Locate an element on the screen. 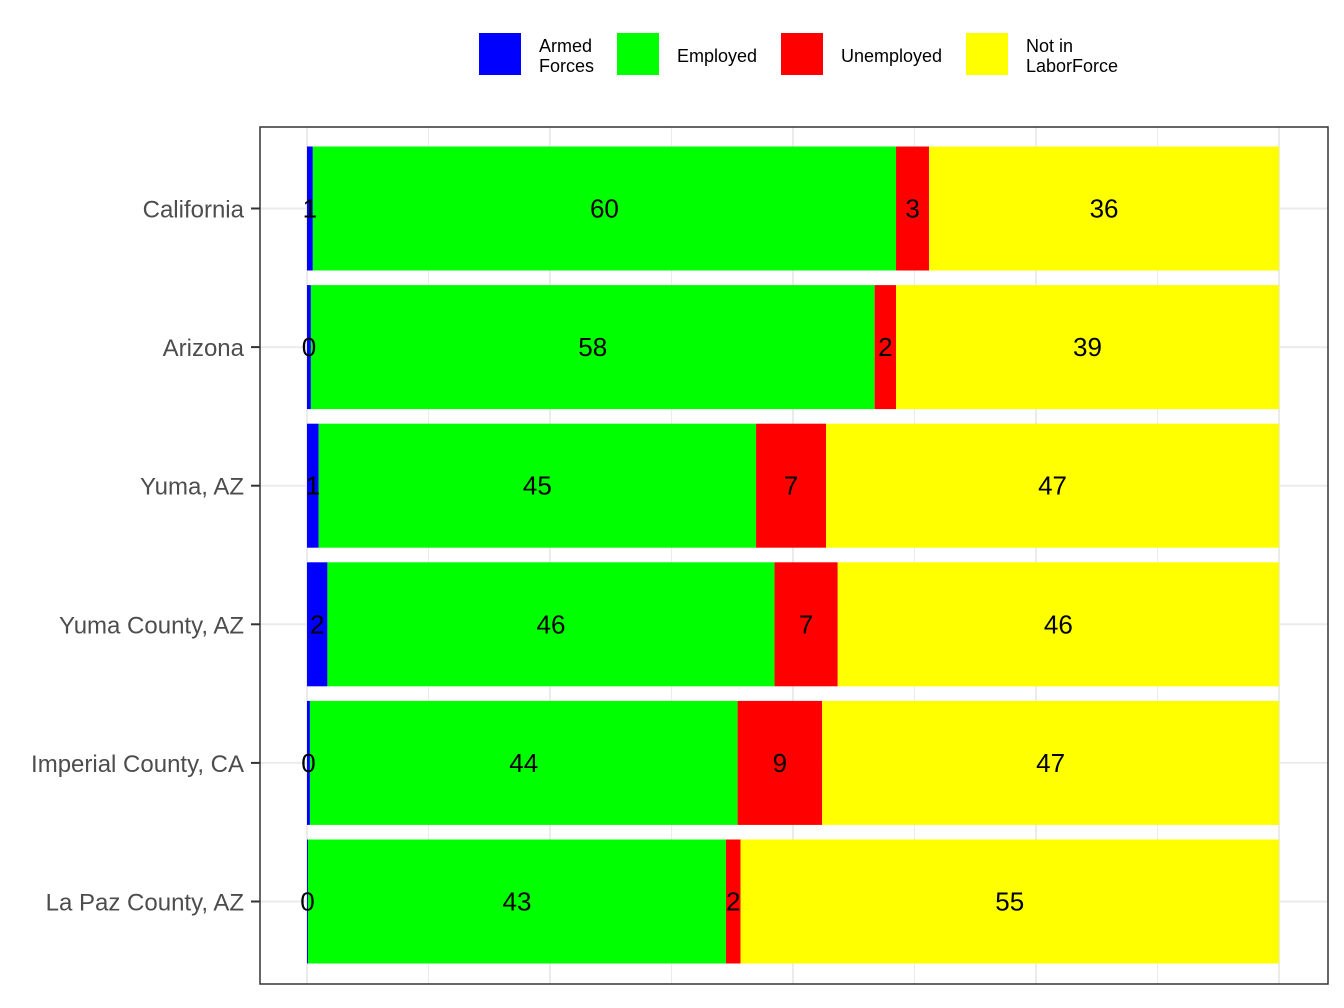 The image size is (1344, 1008). bar-armed-forces-arizona is located at coordinates (309, 347).